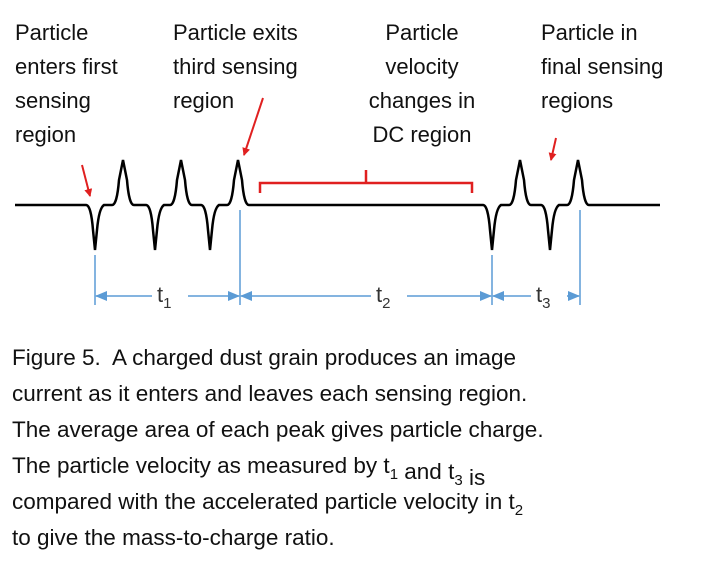  What do you see at coordinates (366, 181) in the screenshot?
I see `dc-region-bracket` at bounding box center [366, 181].